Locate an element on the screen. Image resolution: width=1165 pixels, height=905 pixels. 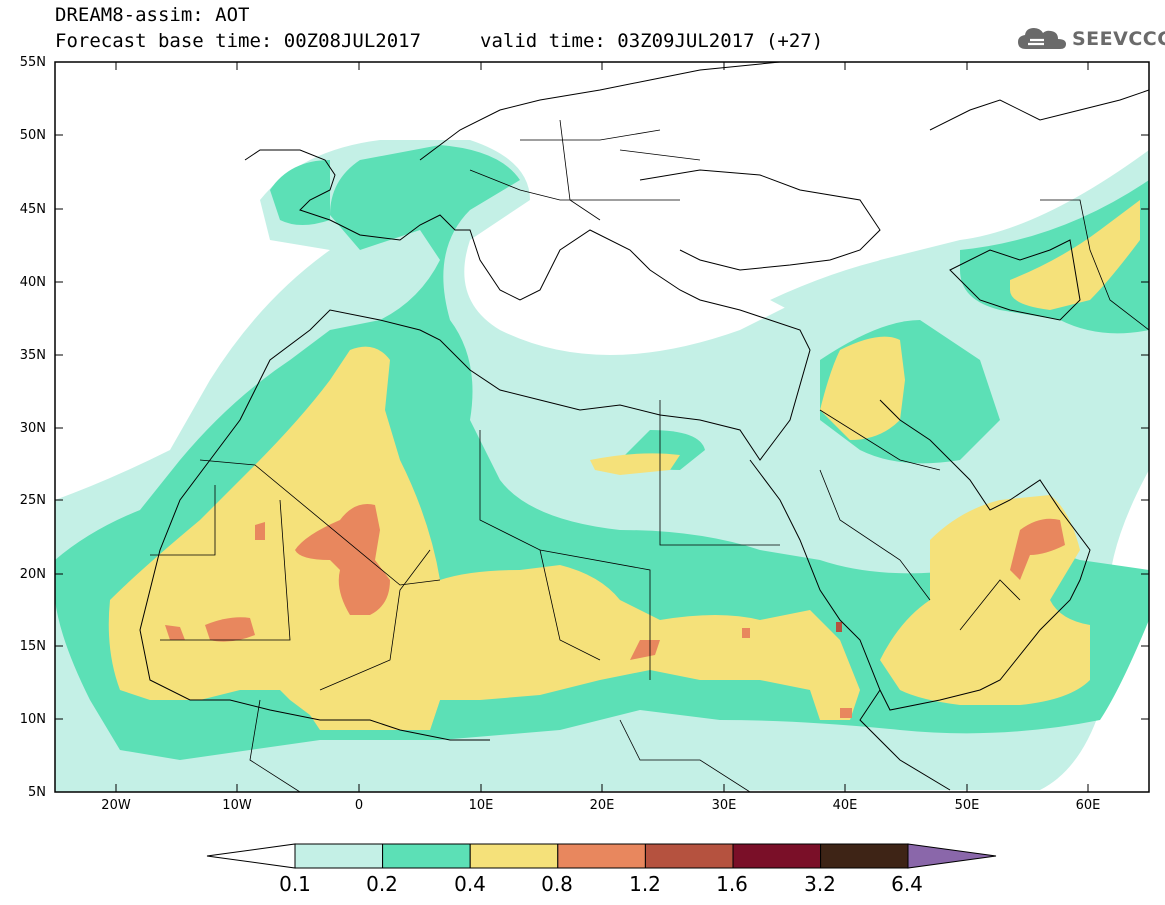
cloud-icon is located at coordinates (1042, 38).